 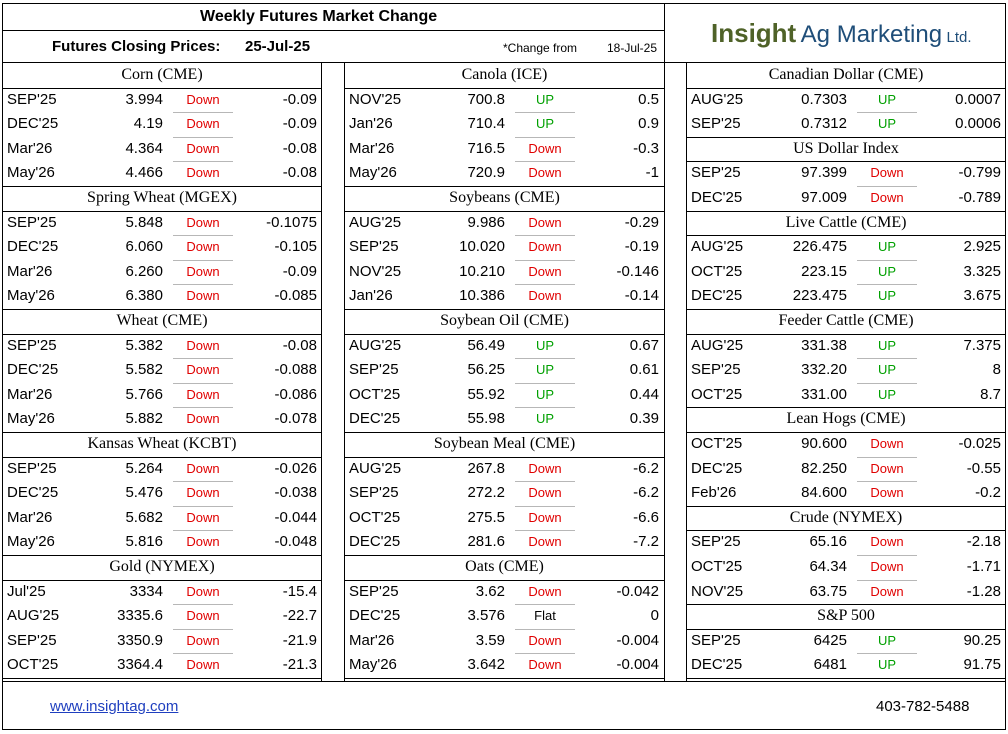 I want to click on price-change: -0.3, so click(x=646, y=148).